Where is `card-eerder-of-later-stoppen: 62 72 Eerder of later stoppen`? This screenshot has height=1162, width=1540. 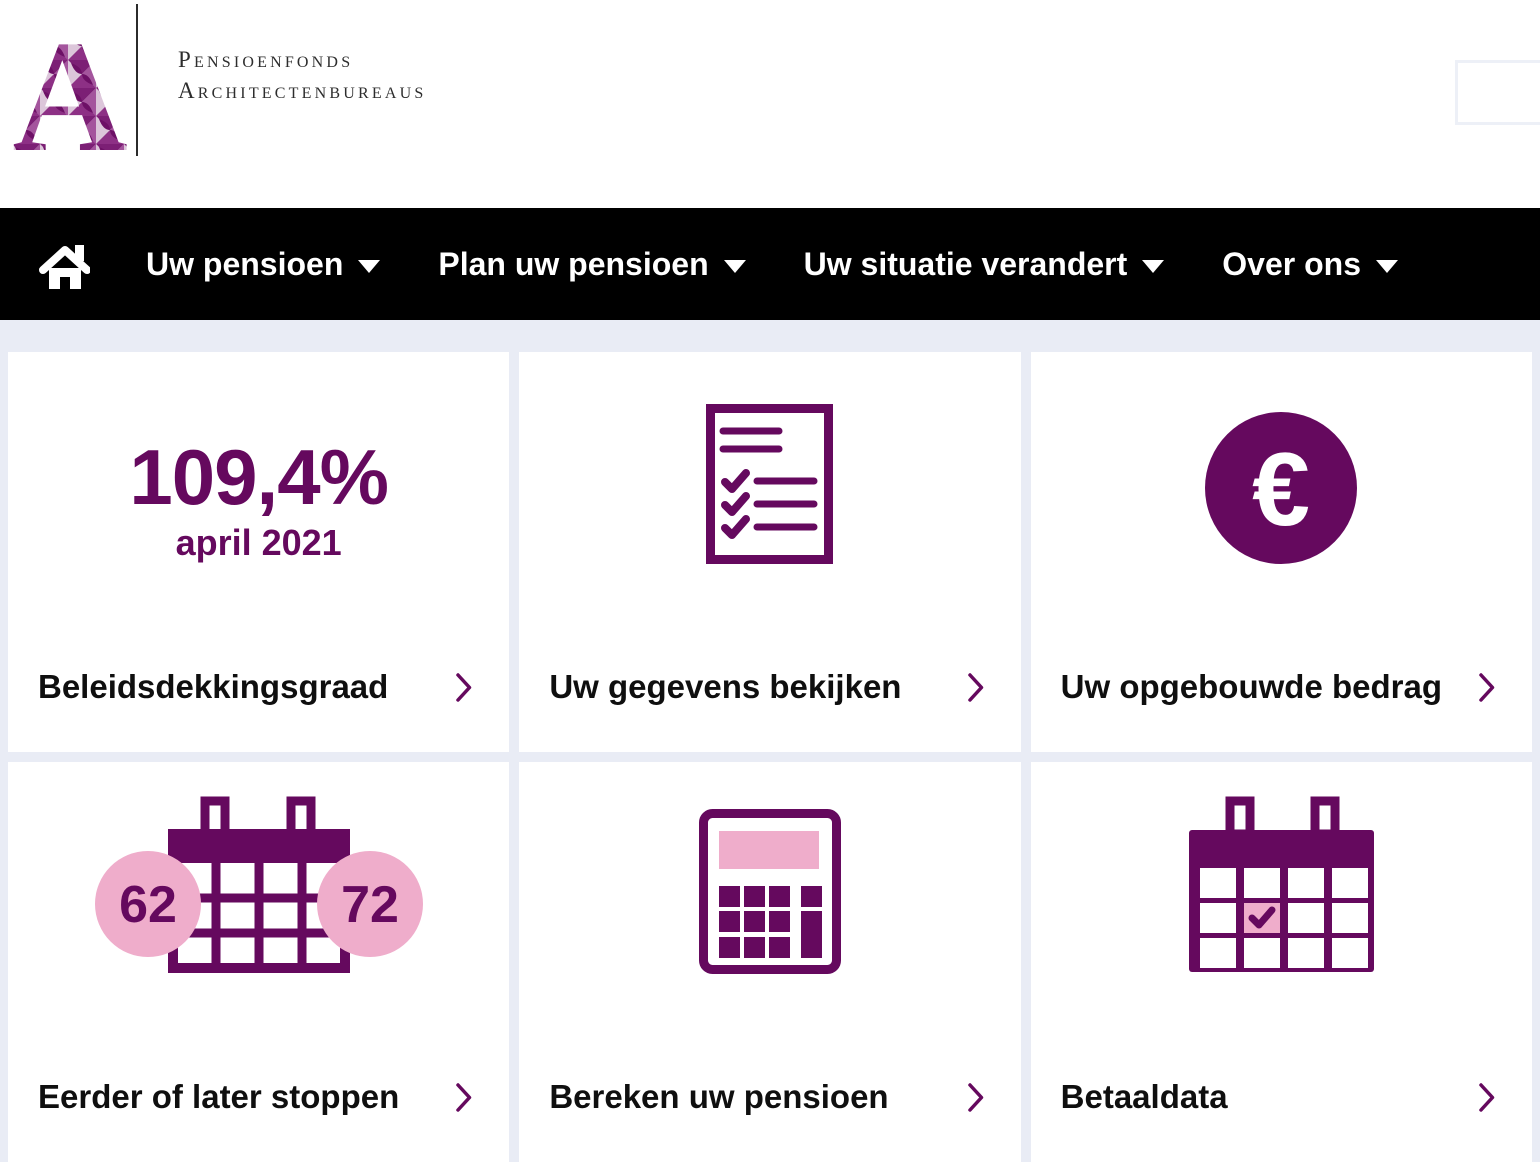
card-eerder-of-later-stoppen: 62 72 Eerder of later stoppen is located at coordinates (259, 962).